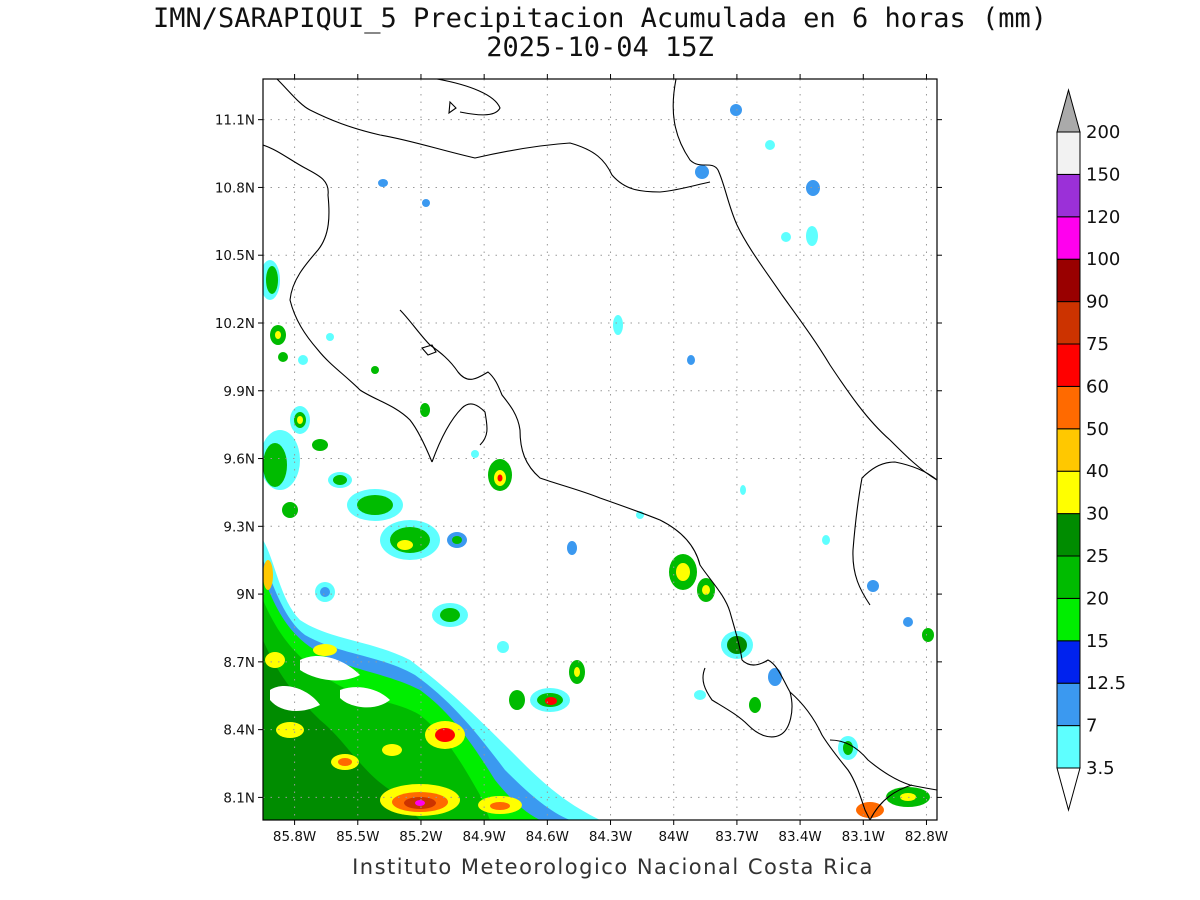  Describe the element at coordinates (1100, 768) in the screenshot. I see `colorbar-label: 3.5` at that location.